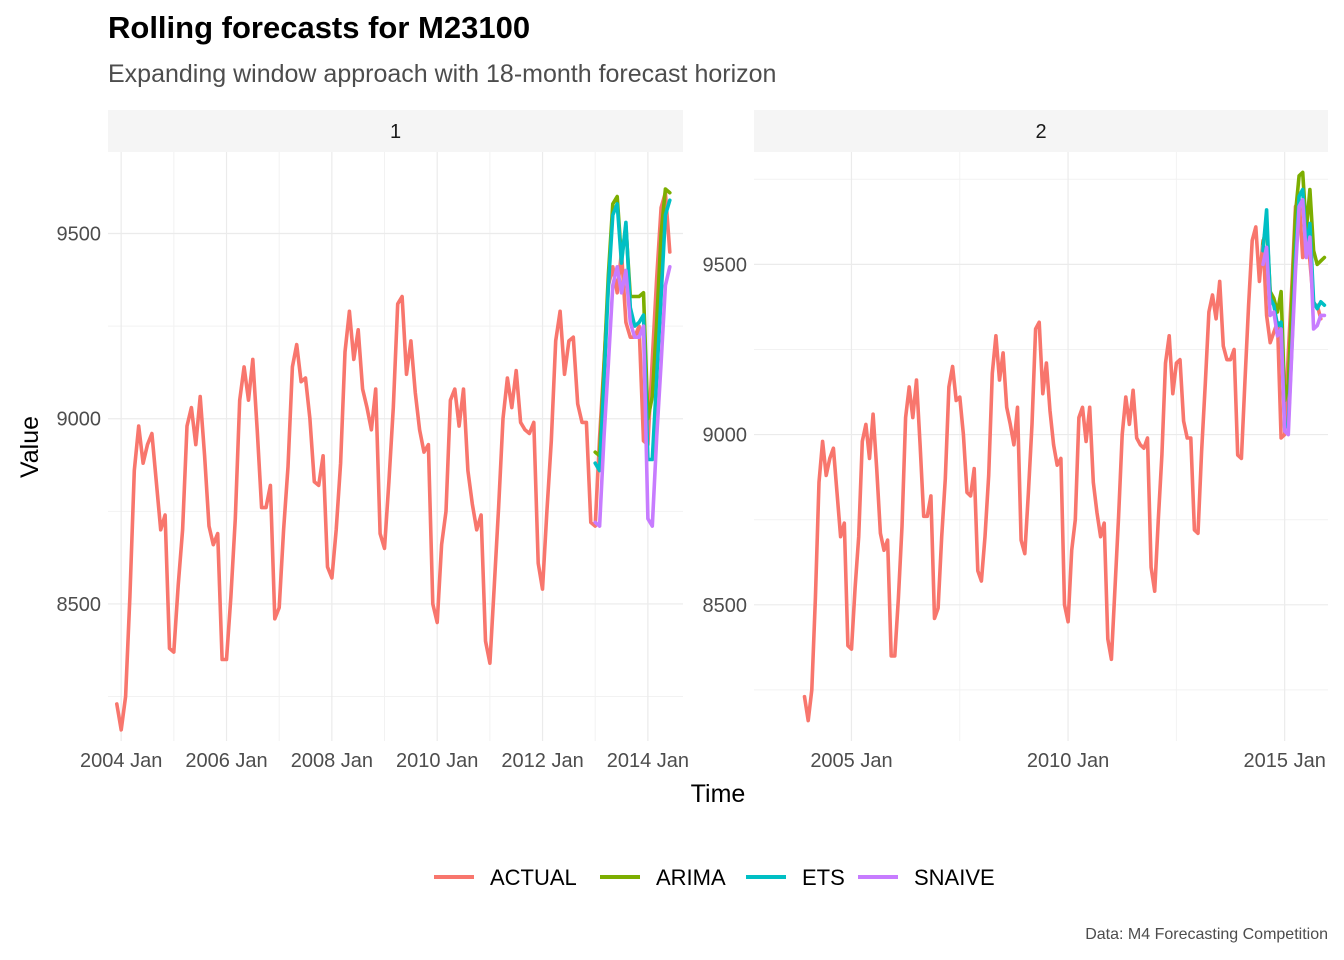 This screenshot has width=1344, height=960. What do you see at coordinates (332, 761) in the screenshot?
I see `x-tick-label: 2008 Jan` at bounding box center [332, 761].